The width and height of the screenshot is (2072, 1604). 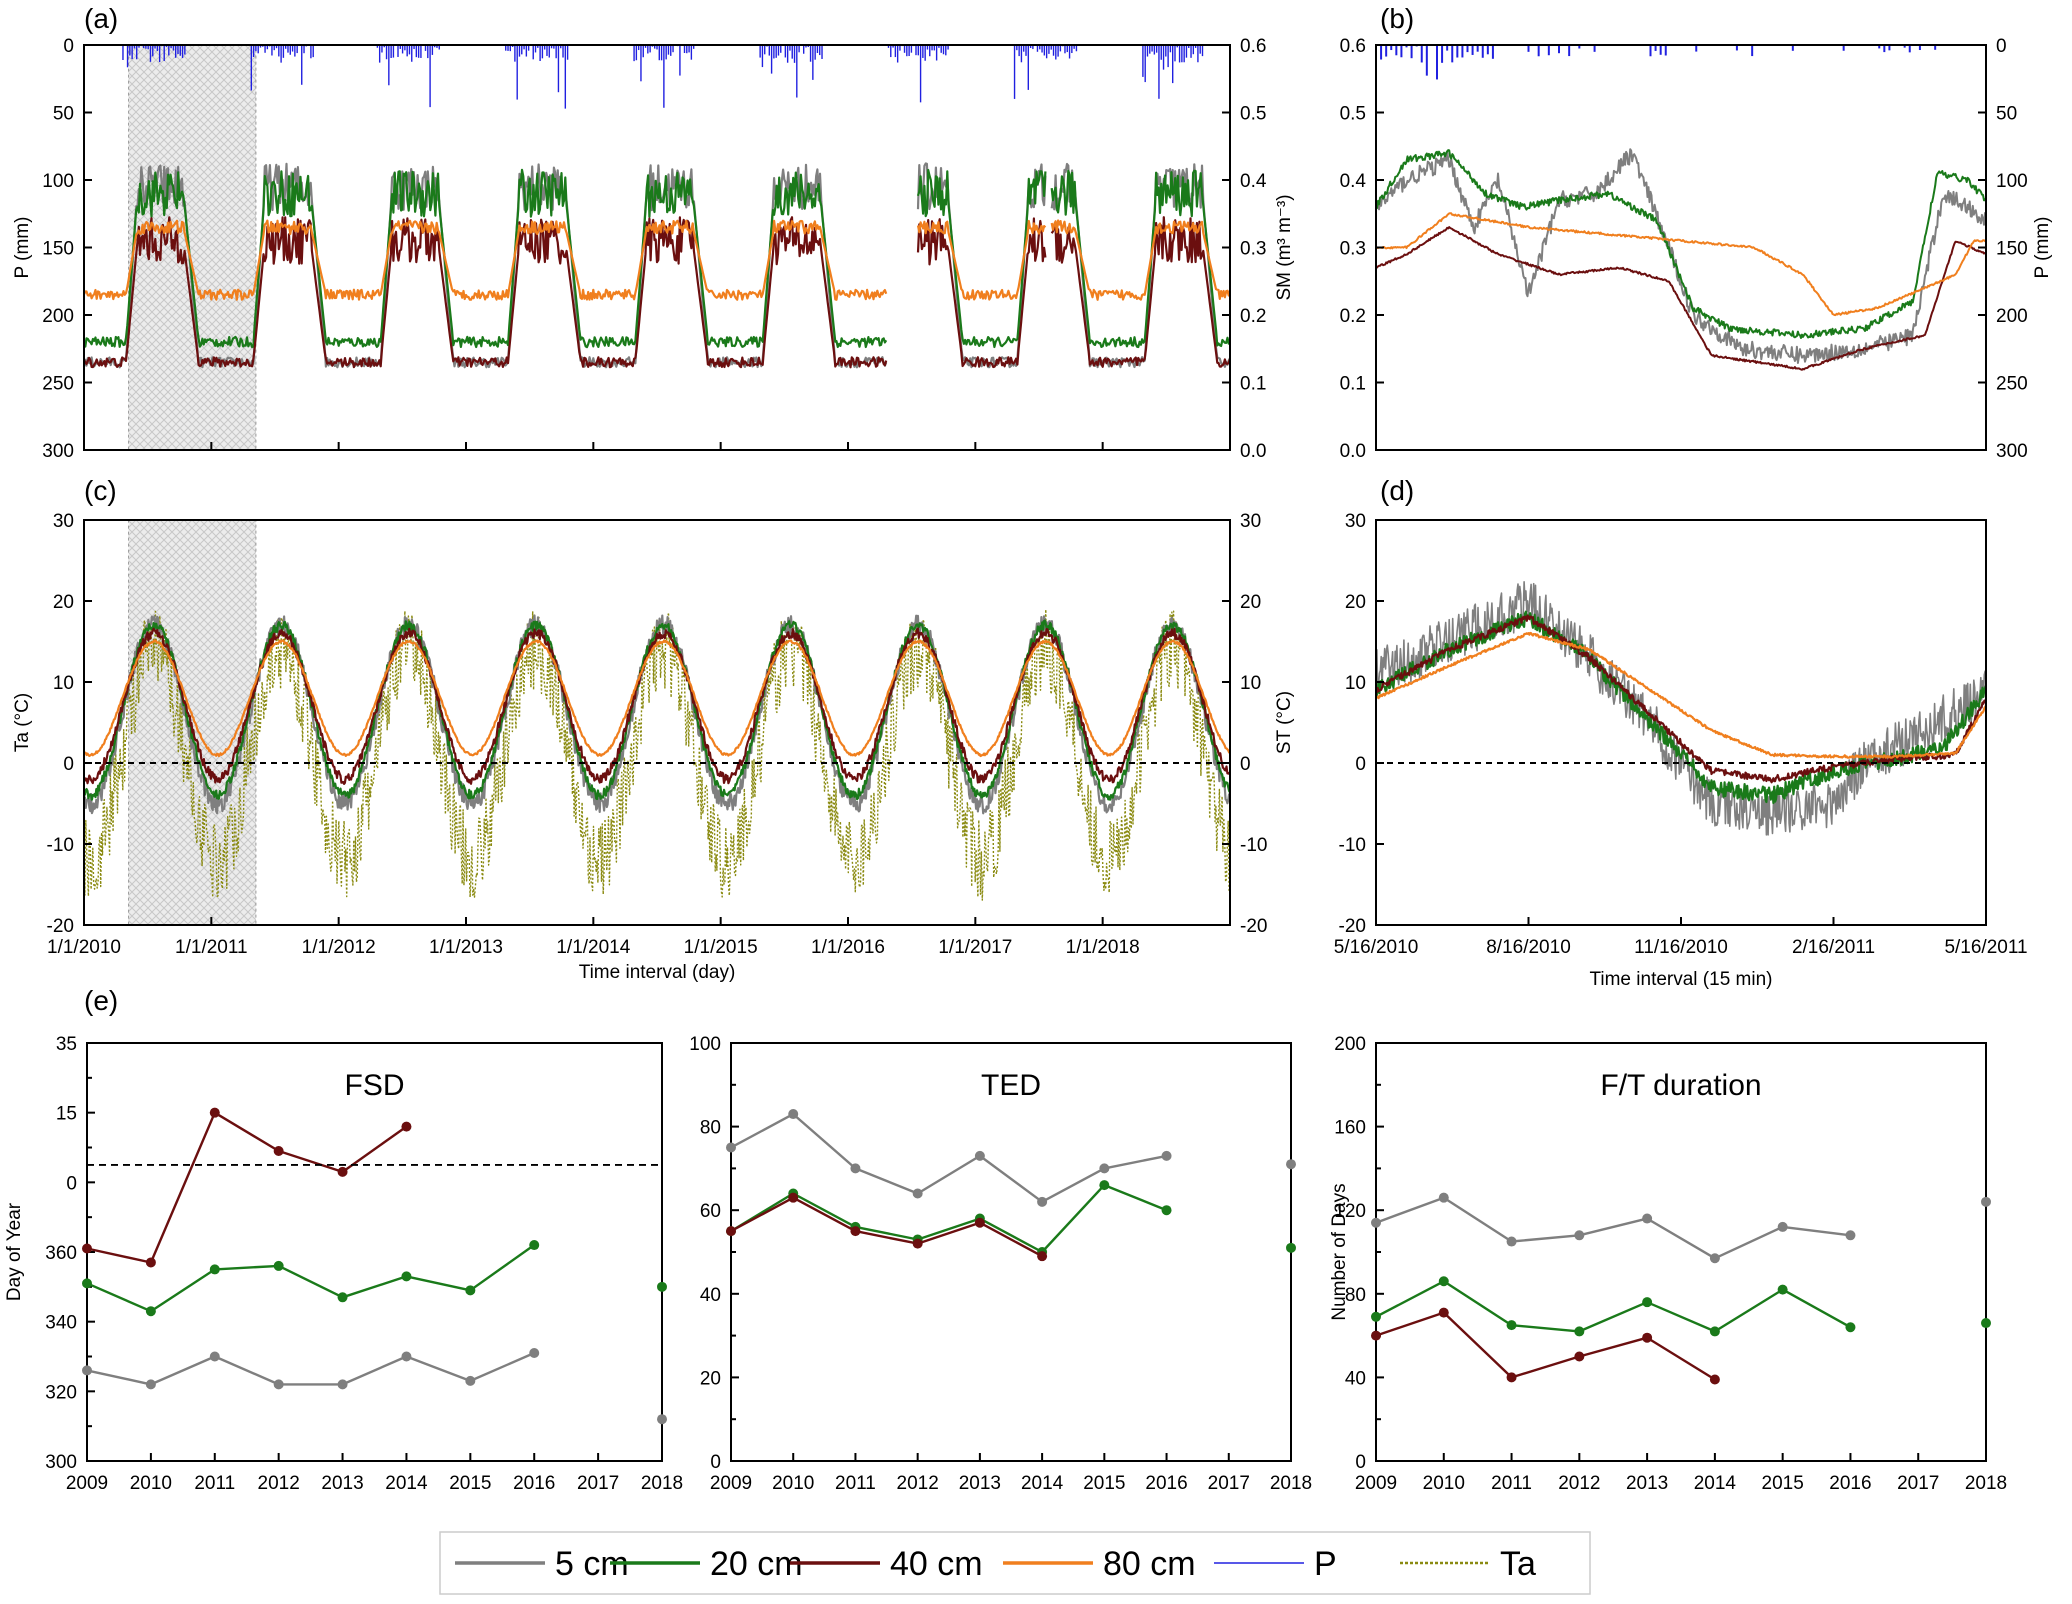 I want to click on temp-series-d40, so click(x=657, y=706).